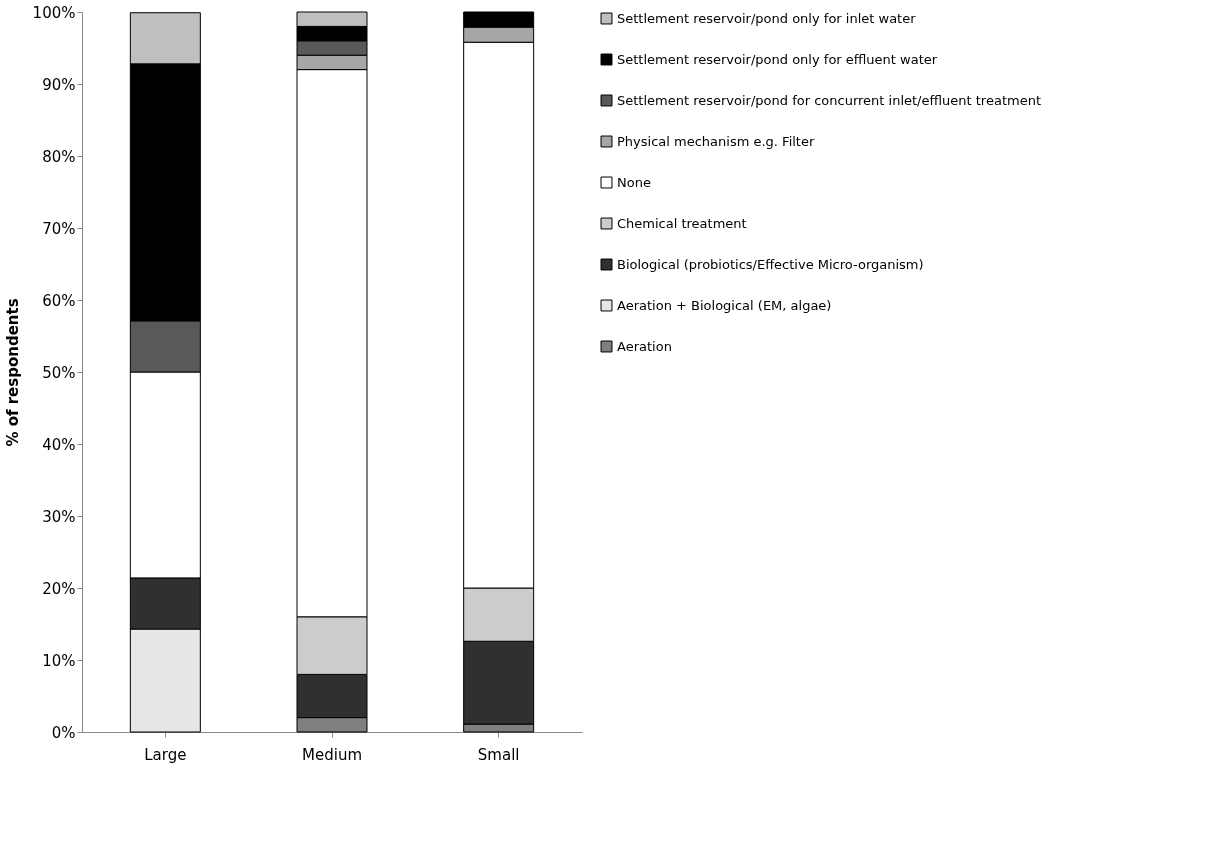  What do you see at coordinates (12, 372) in the screenshot?
I see `y-axis-title: % of respondents` at bounding box center [12, 372].